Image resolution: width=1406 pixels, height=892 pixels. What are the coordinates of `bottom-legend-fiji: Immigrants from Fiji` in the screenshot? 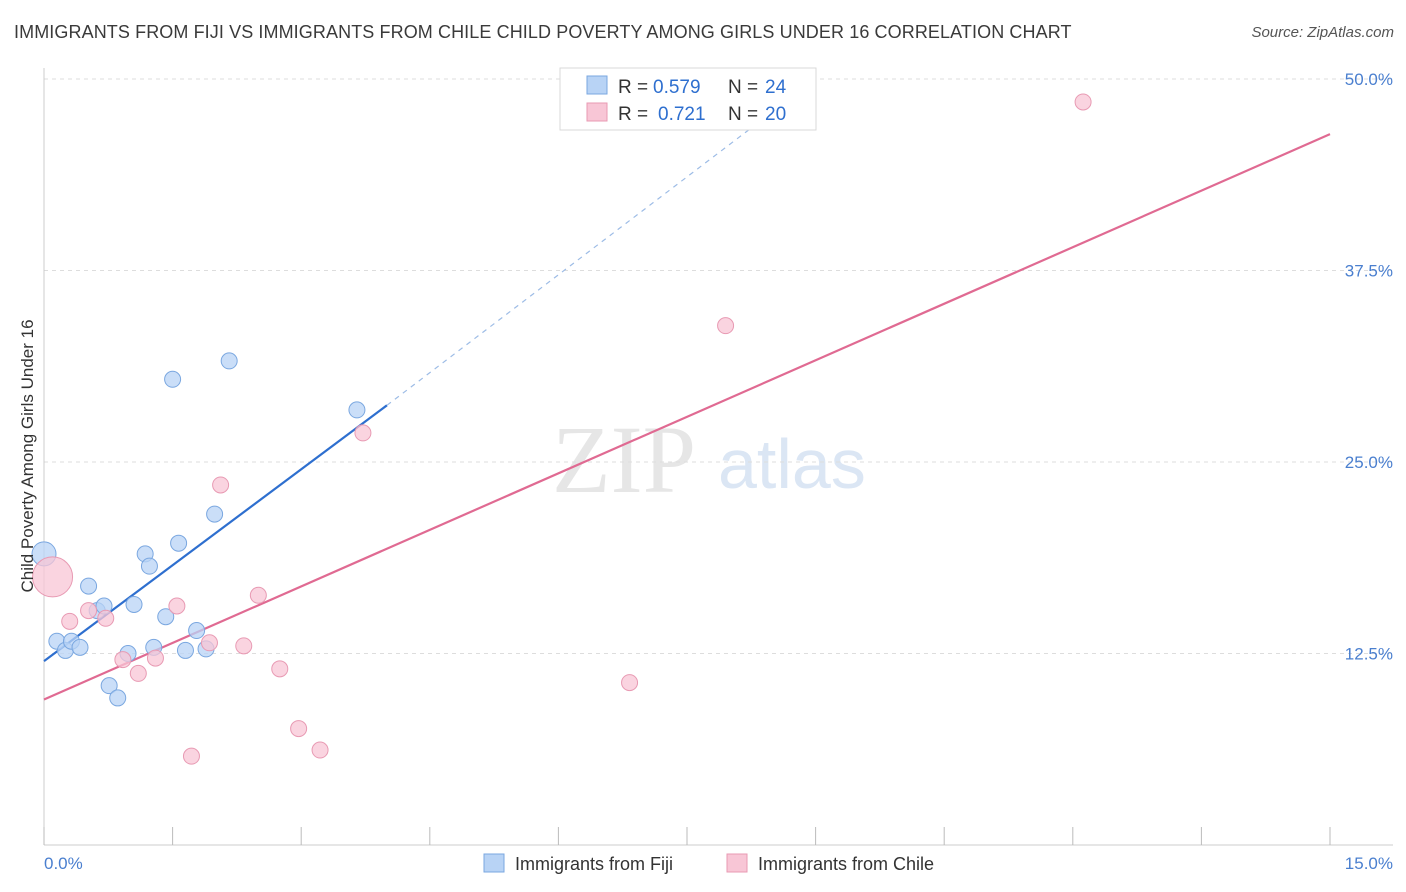 It's located at (594, 864).